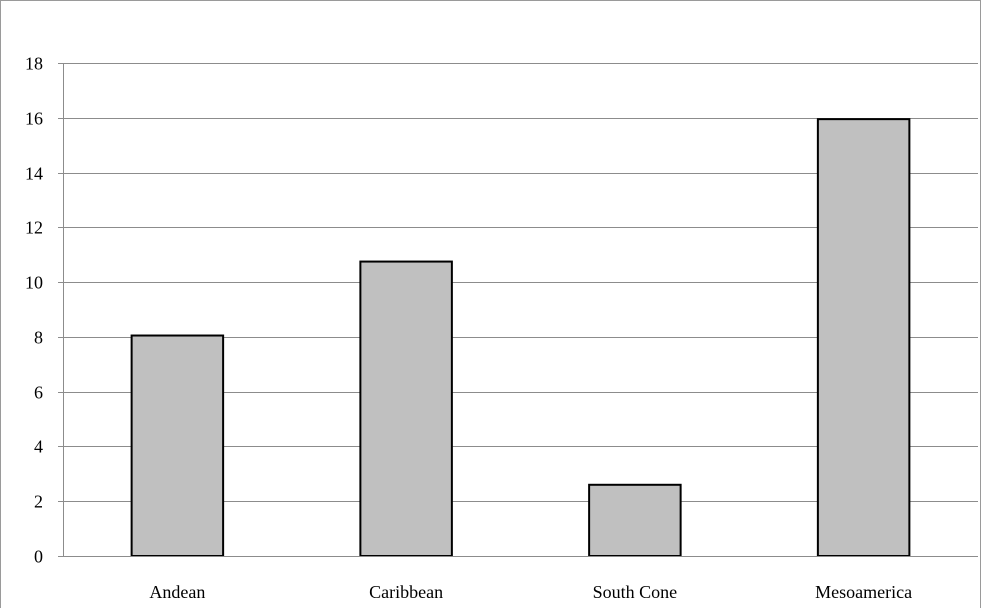 The width and height of the screenshot is (981, 609). Describe the element at coordinates (38, 557) in the screenshot. I see `y-tick-label-0: 0` at that location.